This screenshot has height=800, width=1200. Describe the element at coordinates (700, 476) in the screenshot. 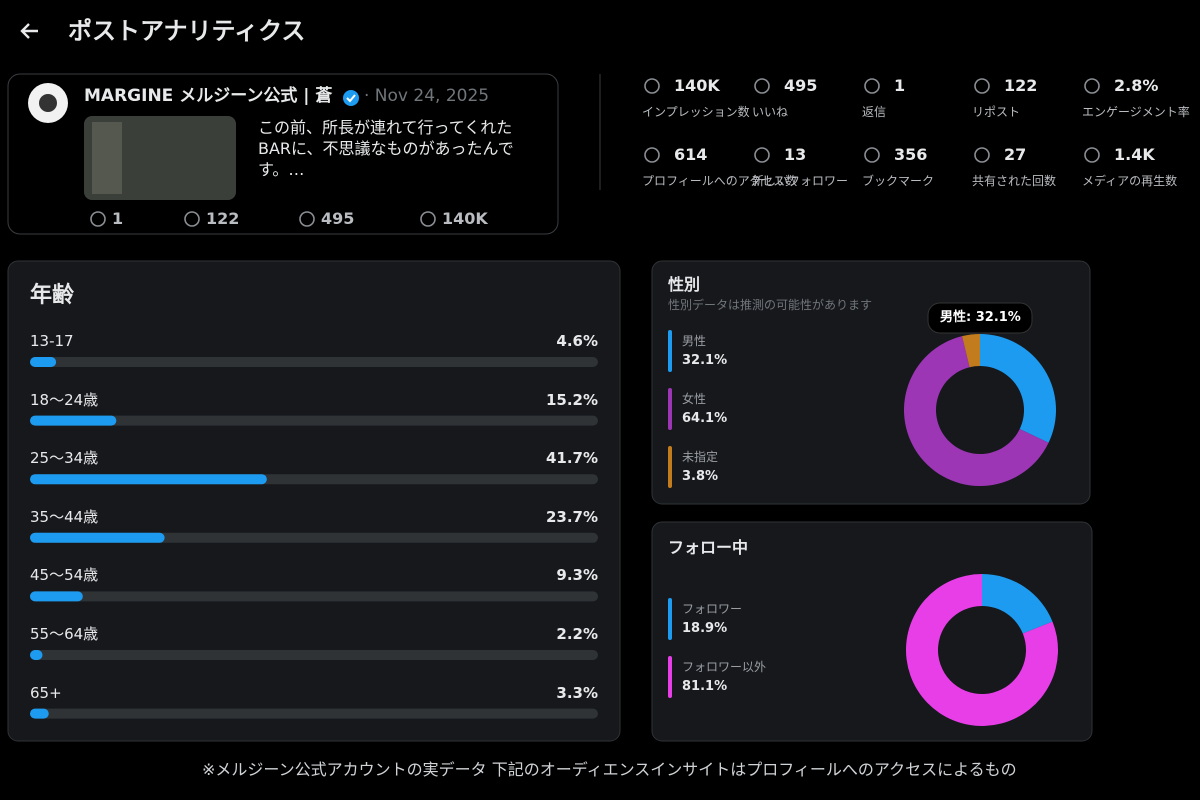

I see `legend-value: 3.8%` at that location.